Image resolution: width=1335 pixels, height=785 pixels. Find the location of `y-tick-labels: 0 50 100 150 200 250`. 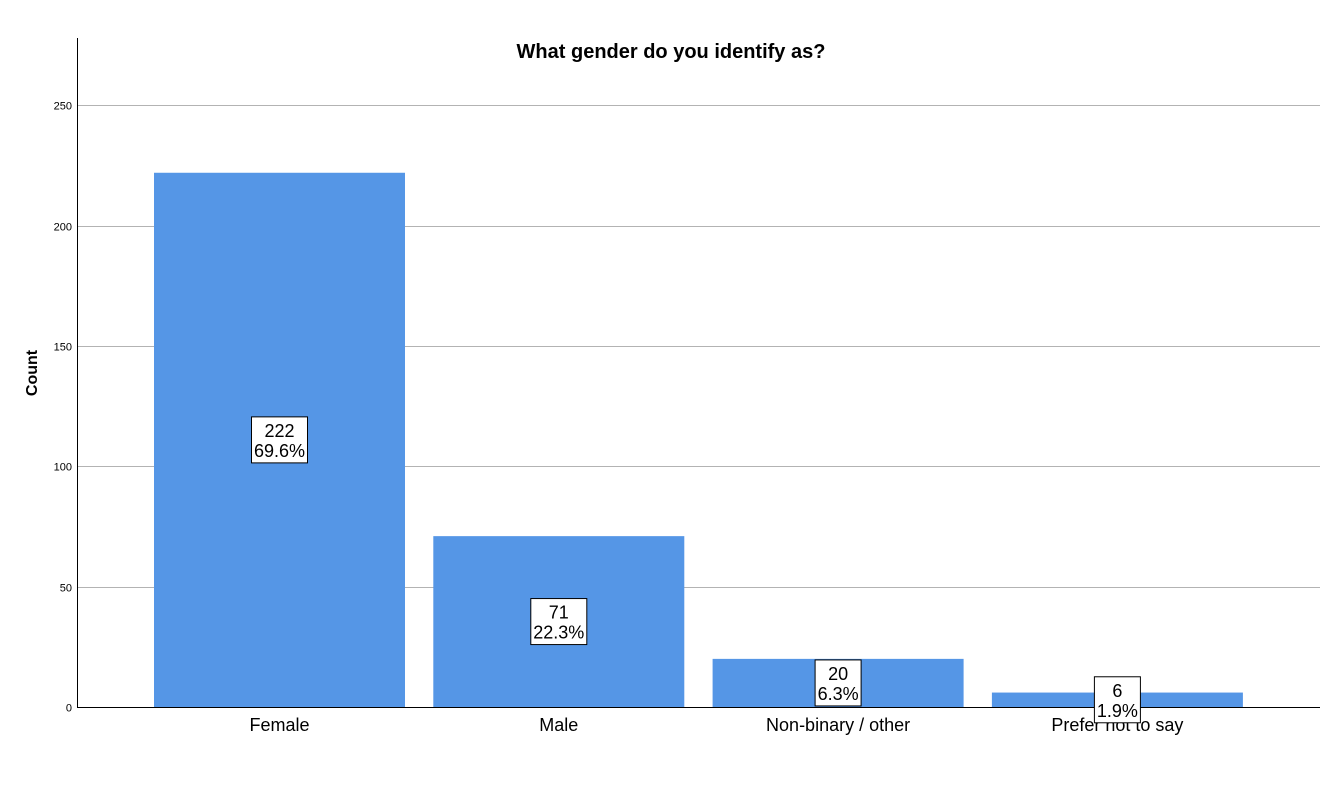

y-tick-labels: 0 50 100 150 200 250 is located at coordinates (63, 408).